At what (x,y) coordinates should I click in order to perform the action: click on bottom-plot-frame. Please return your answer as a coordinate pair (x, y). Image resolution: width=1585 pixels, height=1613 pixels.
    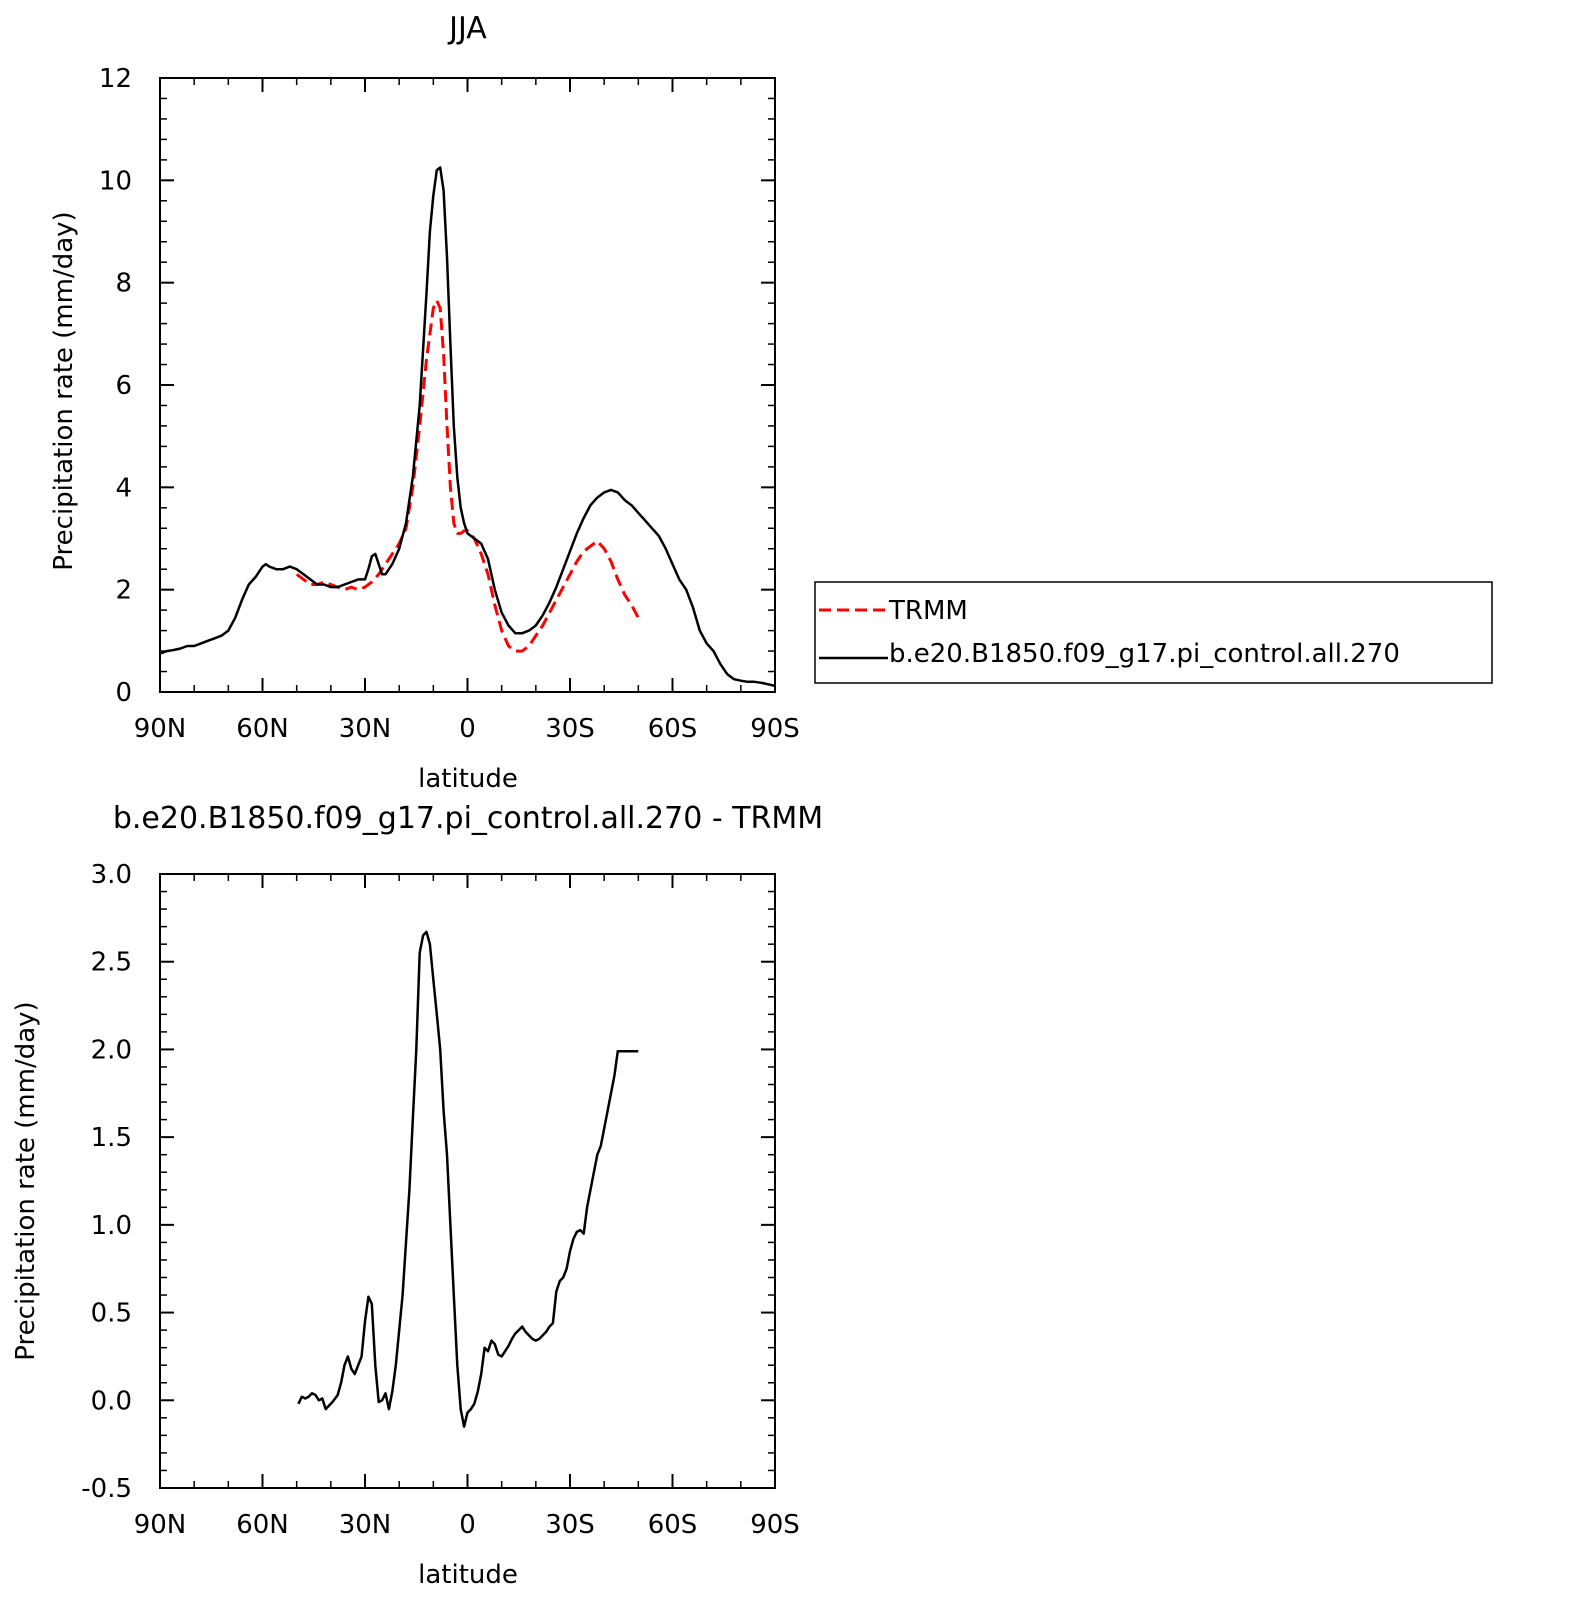
    Looking at the image, I should click on (467, 1181).